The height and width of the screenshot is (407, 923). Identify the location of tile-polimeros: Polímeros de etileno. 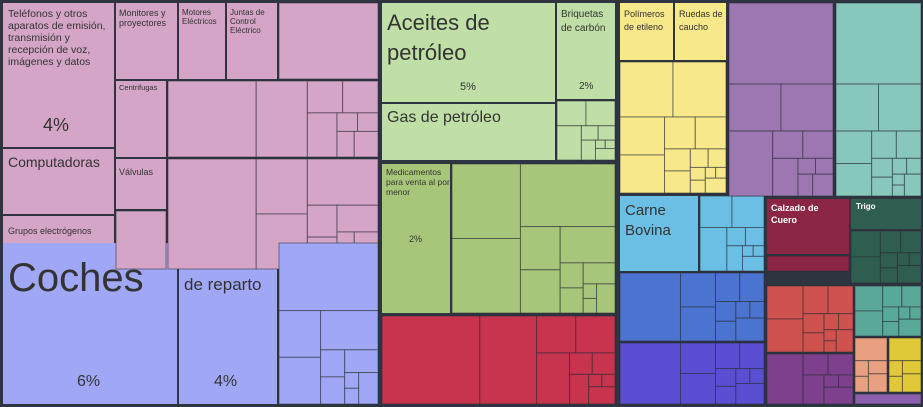
(646, 31).